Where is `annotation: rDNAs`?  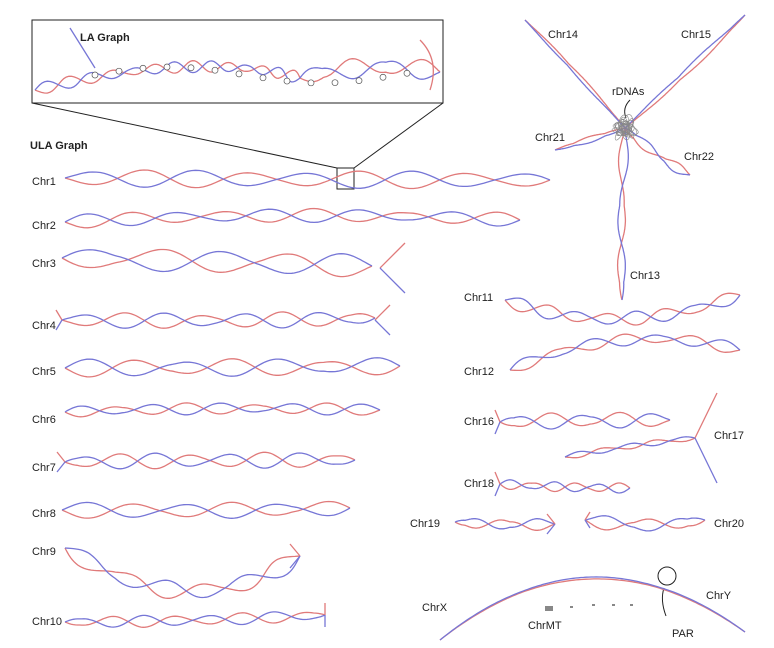 annotation: rDNAs is located at coordinates (628, 92).